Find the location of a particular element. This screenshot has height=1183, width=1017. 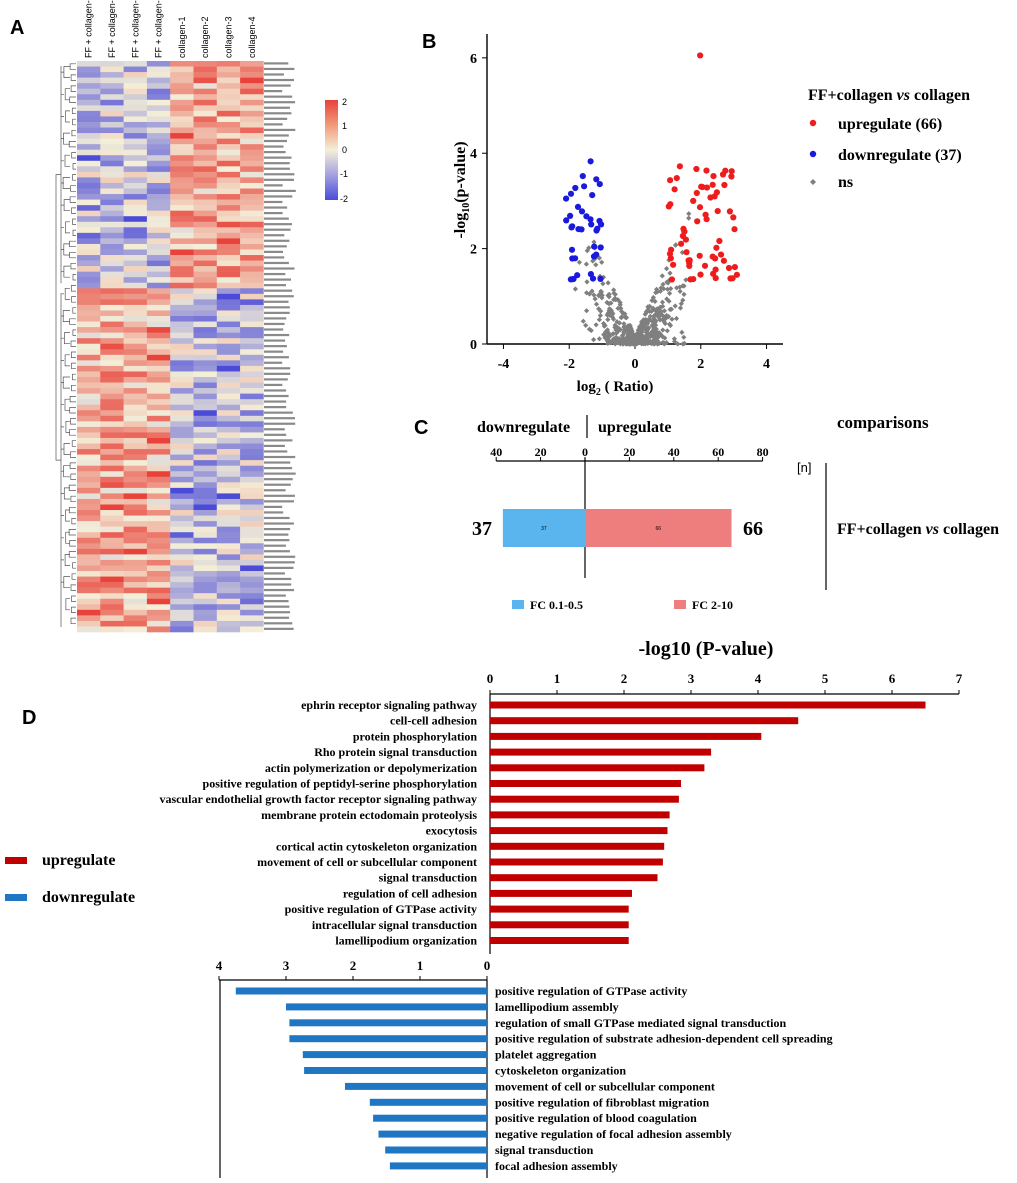

go-up-tick-label: 2 is located at coordinates (624, 678).